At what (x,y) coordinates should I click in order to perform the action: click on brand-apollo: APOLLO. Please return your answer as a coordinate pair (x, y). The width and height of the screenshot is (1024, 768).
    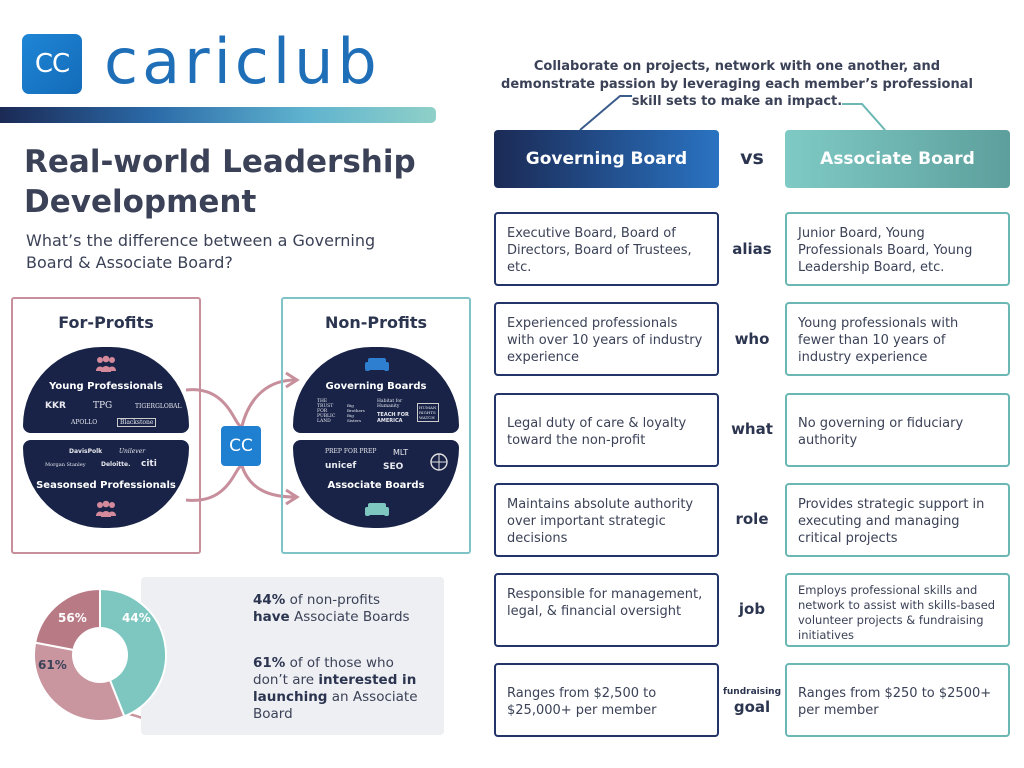
    Looking at the image, I should click on (84, 422).